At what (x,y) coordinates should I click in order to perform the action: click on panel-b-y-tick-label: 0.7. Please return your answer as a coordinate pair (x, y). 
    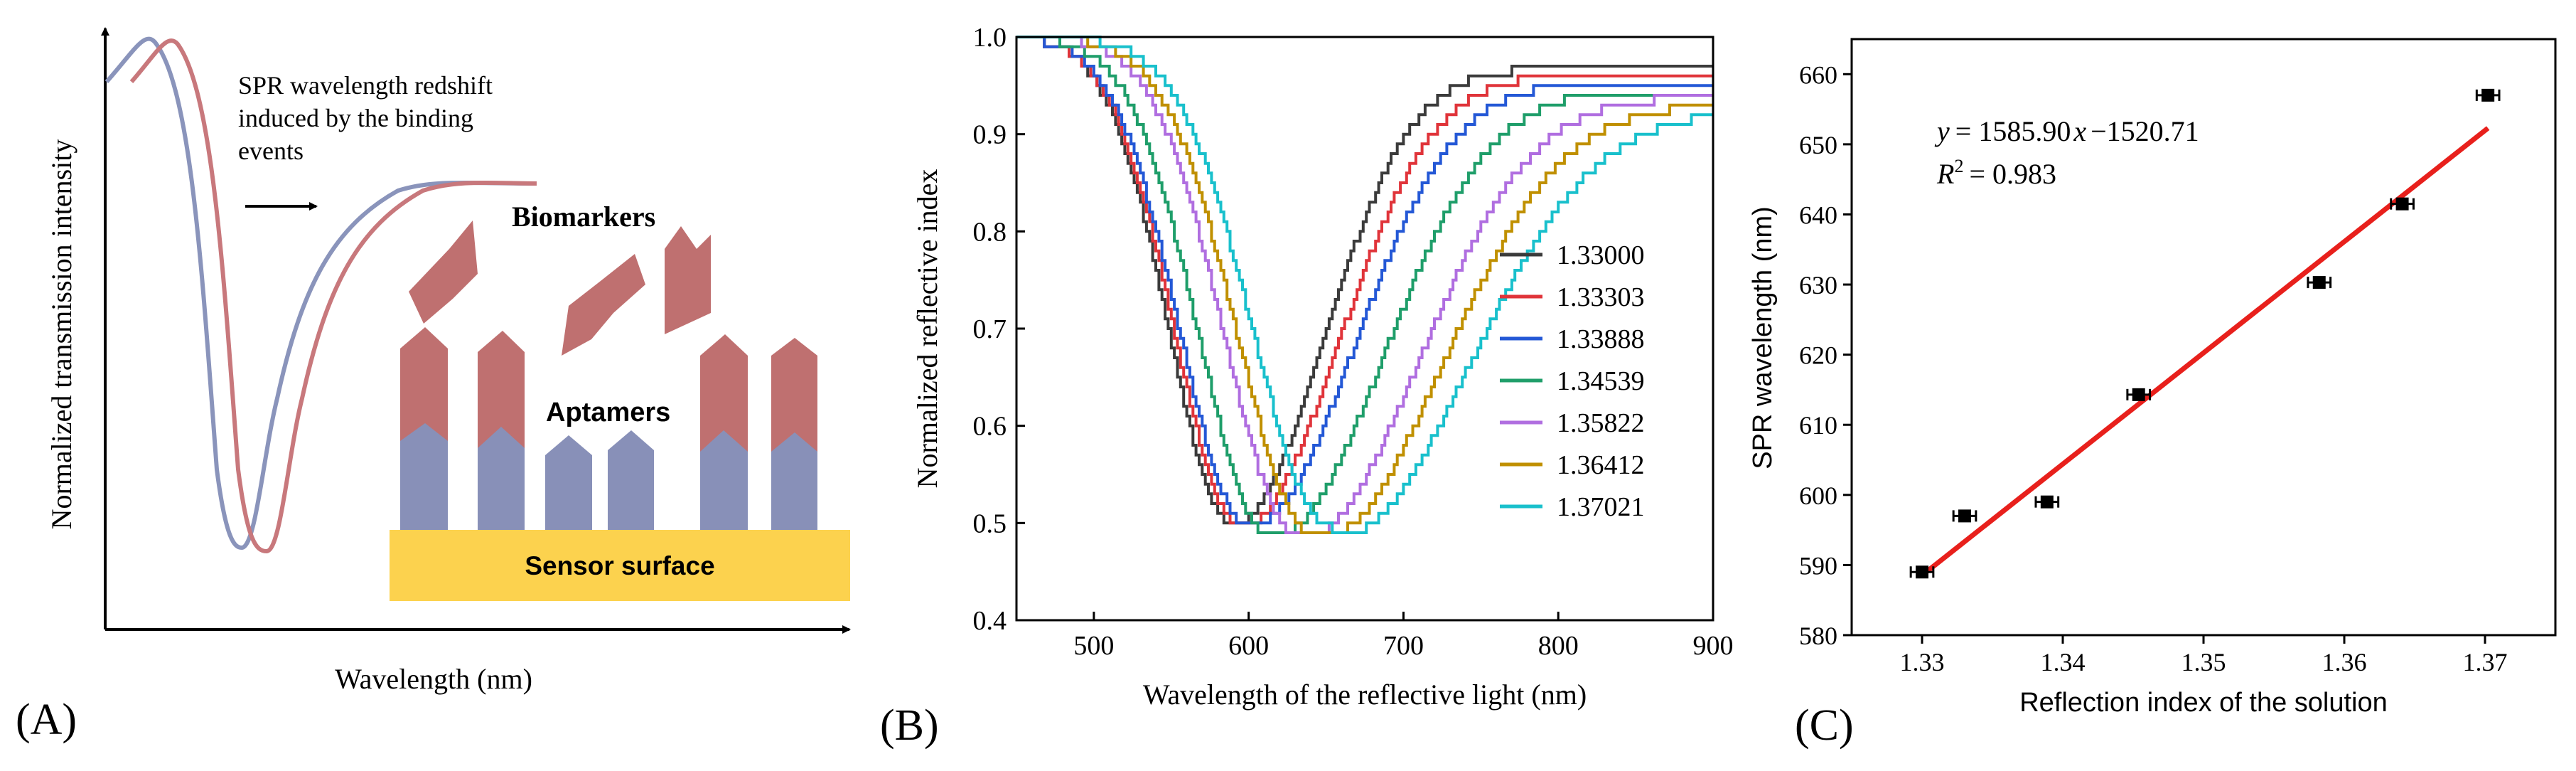
    Looking at the image, I should click on (990, 329).